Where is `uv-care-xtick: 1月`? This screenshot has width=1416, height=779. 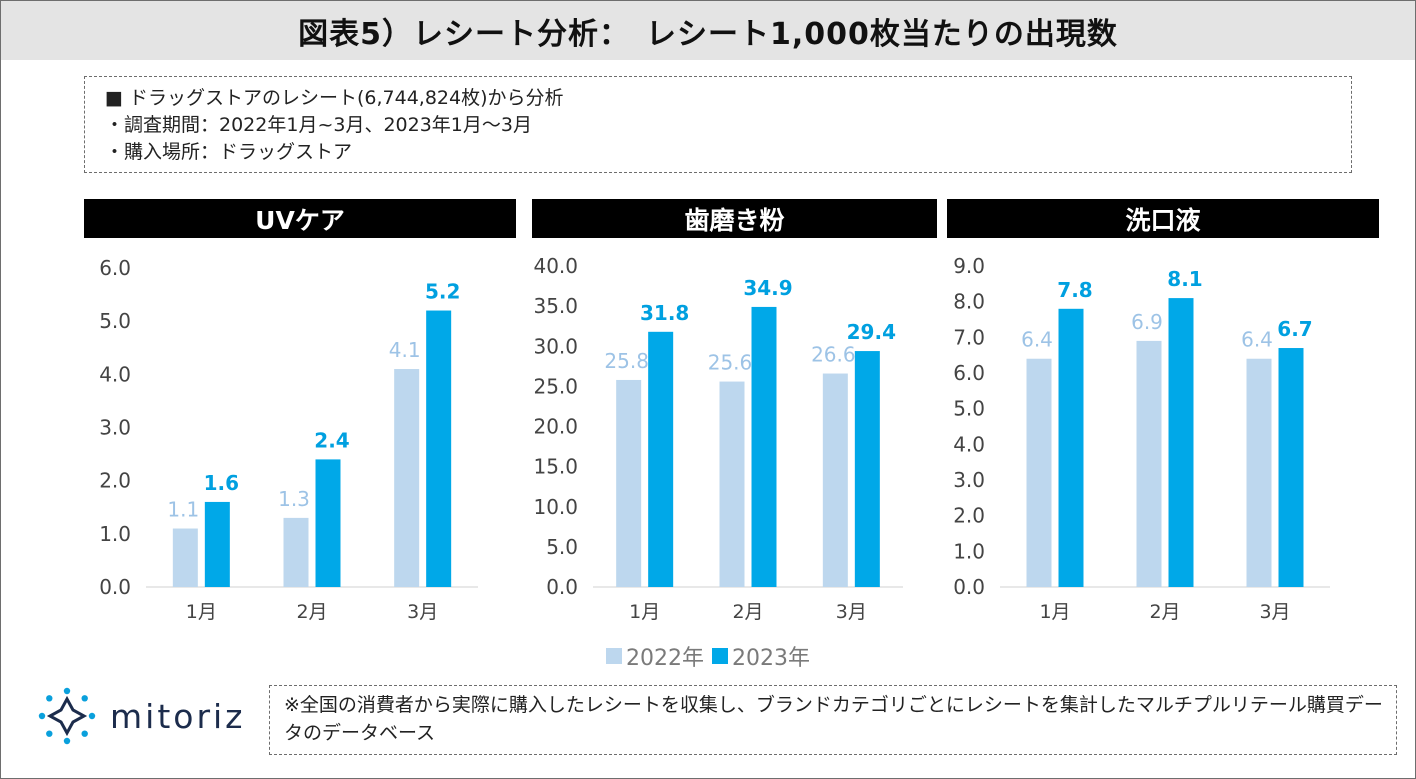
uv-care-xtick: 1月 is located at coordinates (201, 612).